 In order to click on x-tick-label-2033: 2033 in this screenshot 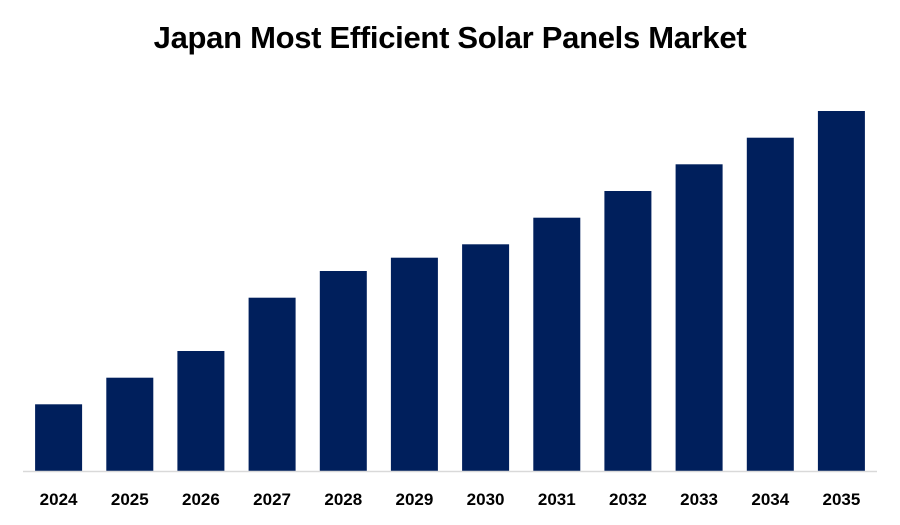, I will do `click(699, 499)`.